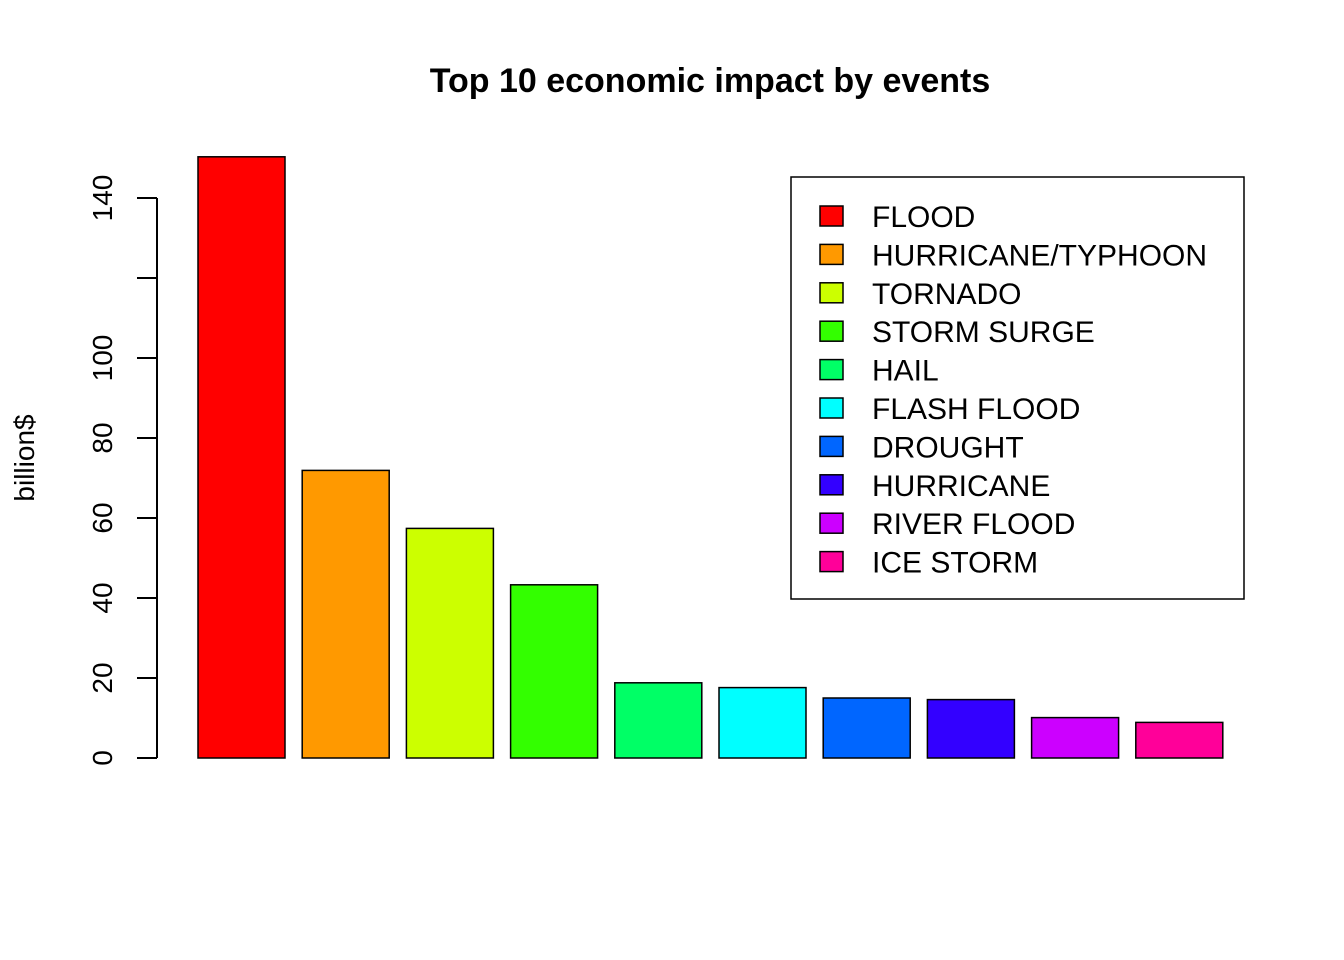  What do you see at coordinates (946, 294) in the screenshot?
I see `legend-entry: TORNADO` at bounding box center [946, 294].